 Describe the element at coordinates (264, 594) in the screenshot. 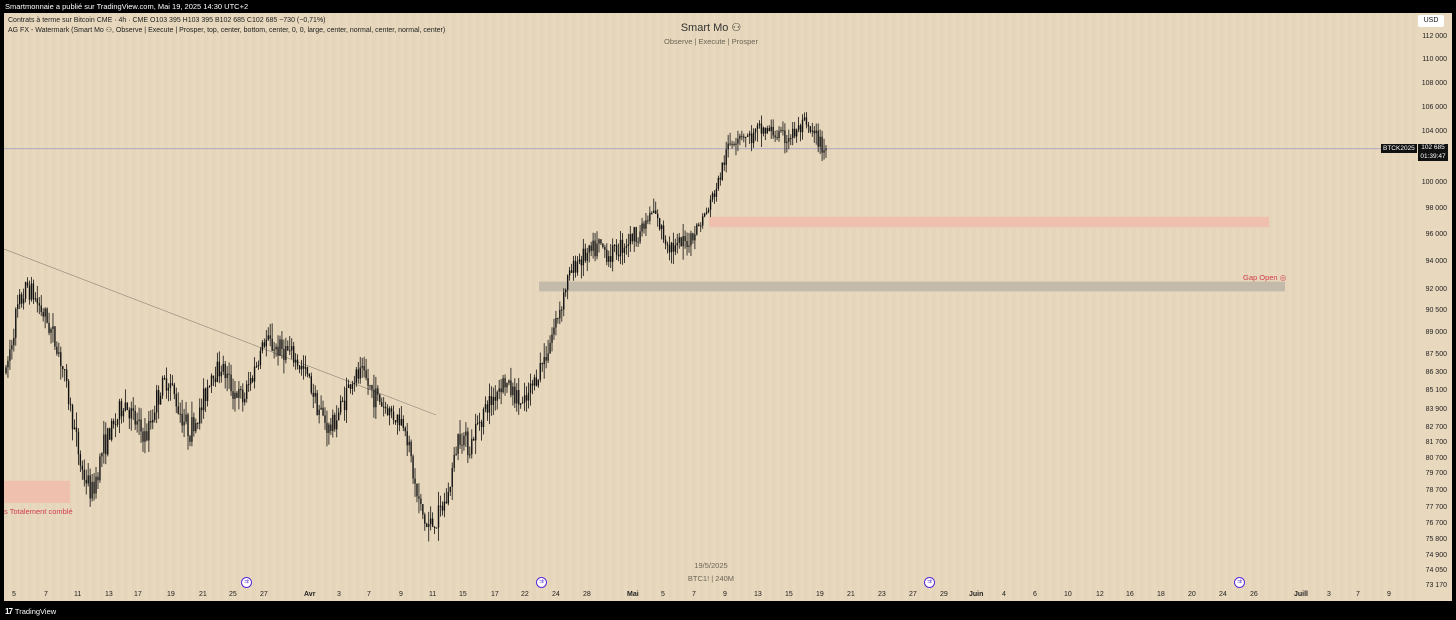

I see `time-tick-label: 27` at that location.